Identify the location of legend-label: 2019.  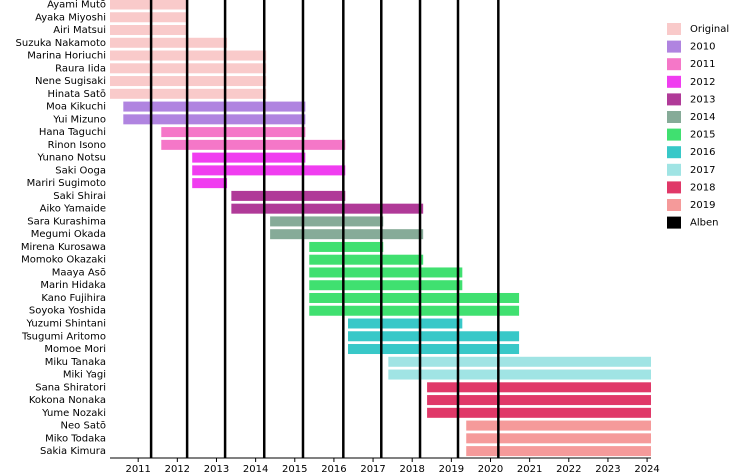
(702, 205).